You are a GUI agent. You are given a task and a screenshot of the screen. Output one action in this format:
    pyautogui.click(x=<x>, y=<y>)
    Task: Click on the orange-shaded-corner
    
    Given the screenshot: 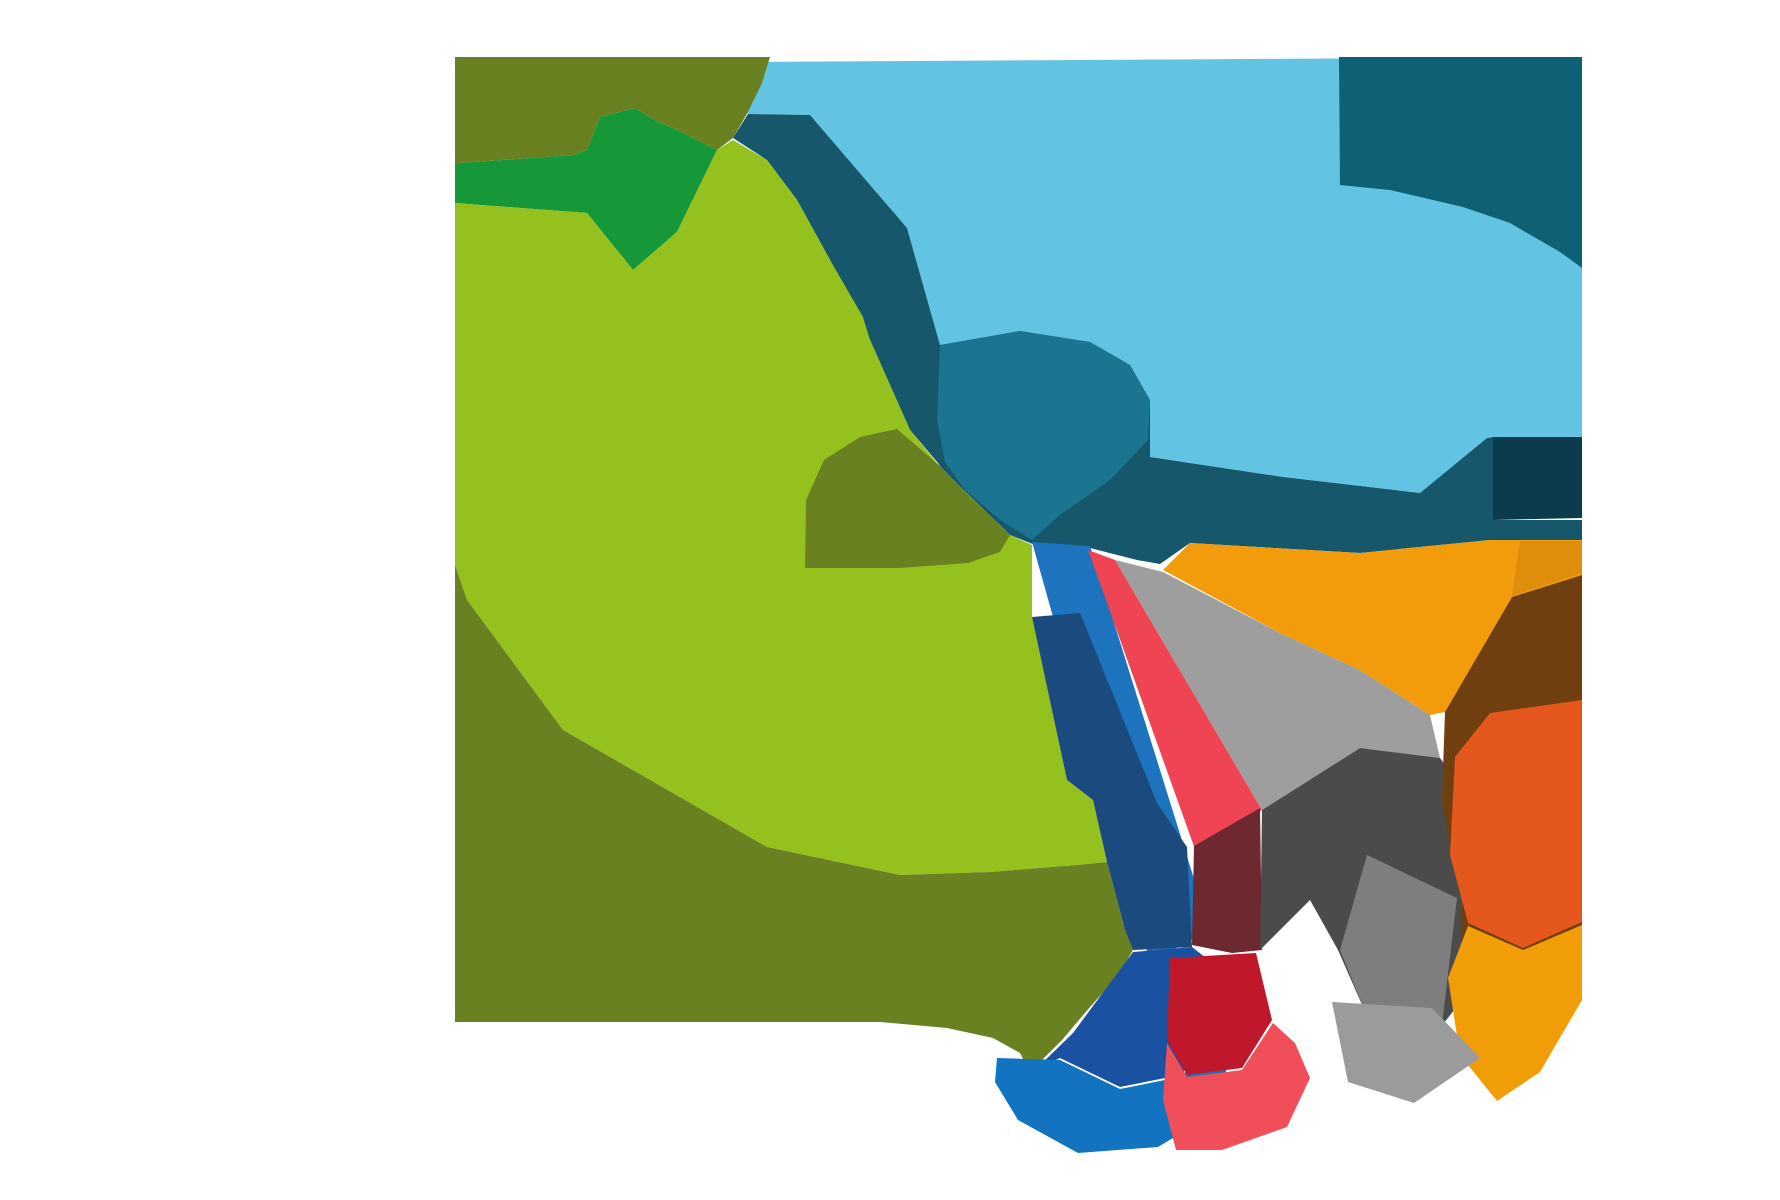 What is the action you would take?
    pyautogui.click(x=1547, y=568)
    